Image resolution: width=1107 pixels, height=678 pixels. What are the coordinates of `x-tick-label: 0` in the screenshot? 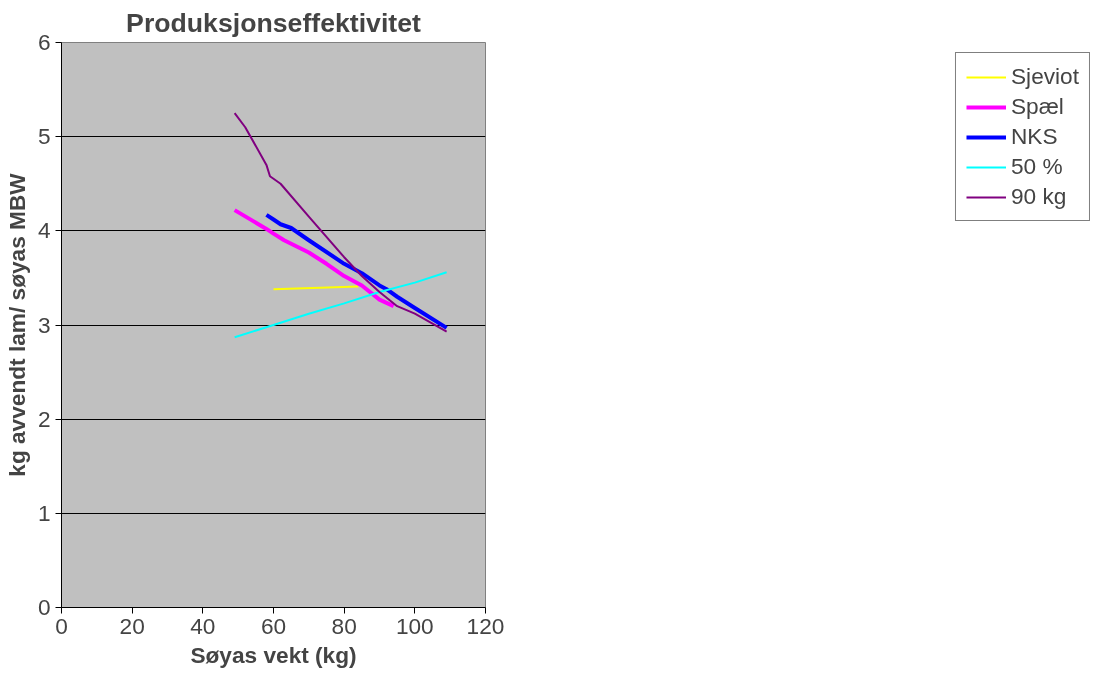 It's located at (61, 625).